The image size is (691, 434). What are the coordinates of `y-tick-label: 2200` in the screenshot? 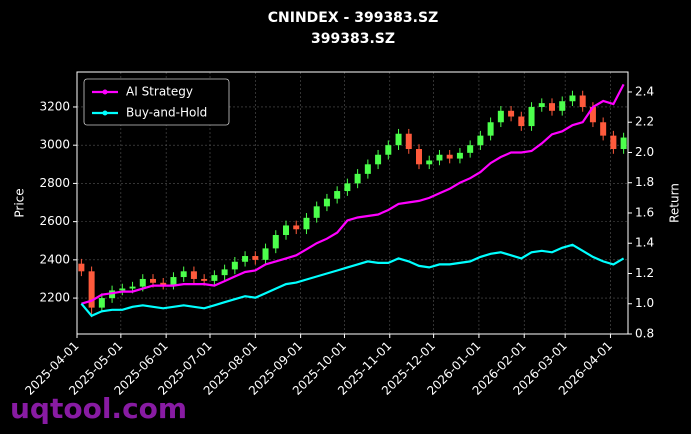 It's located at (54, 298).